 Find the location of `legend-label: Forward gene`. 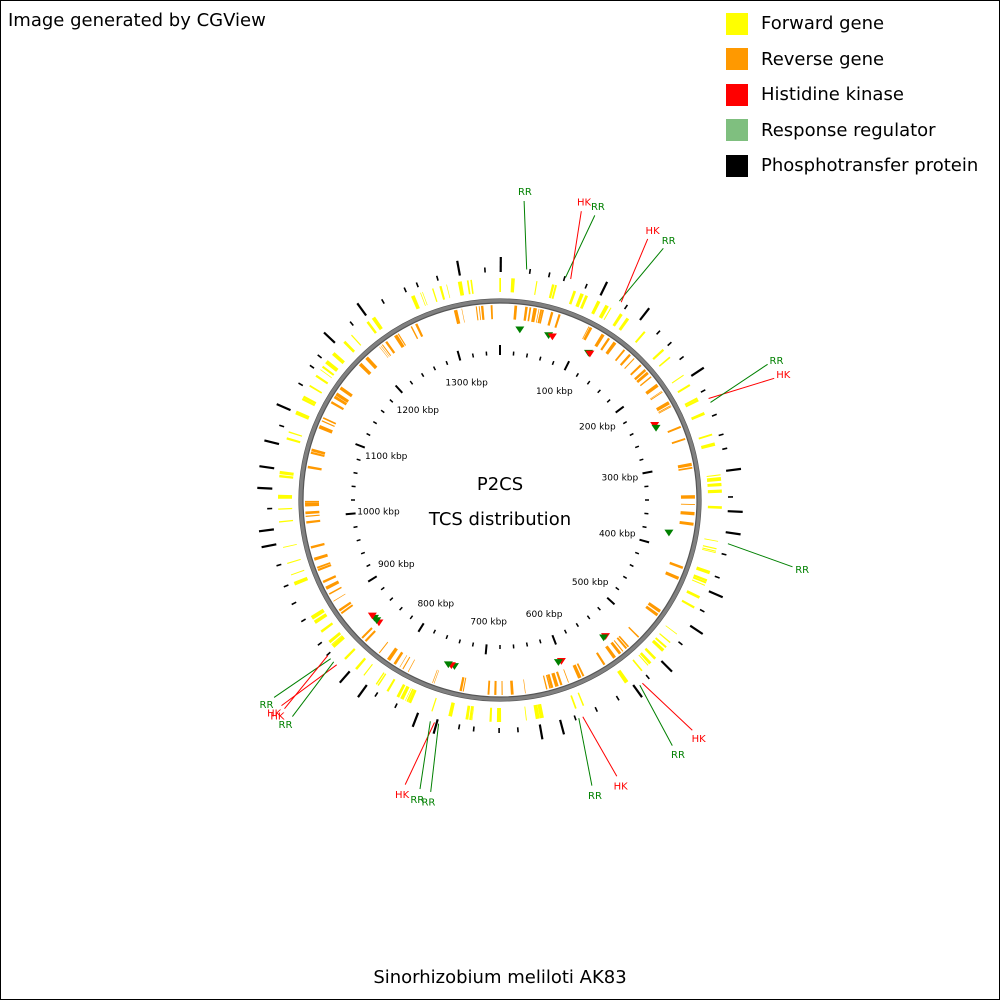

legend-label: Forward gene is located at coordinates (823, 24).